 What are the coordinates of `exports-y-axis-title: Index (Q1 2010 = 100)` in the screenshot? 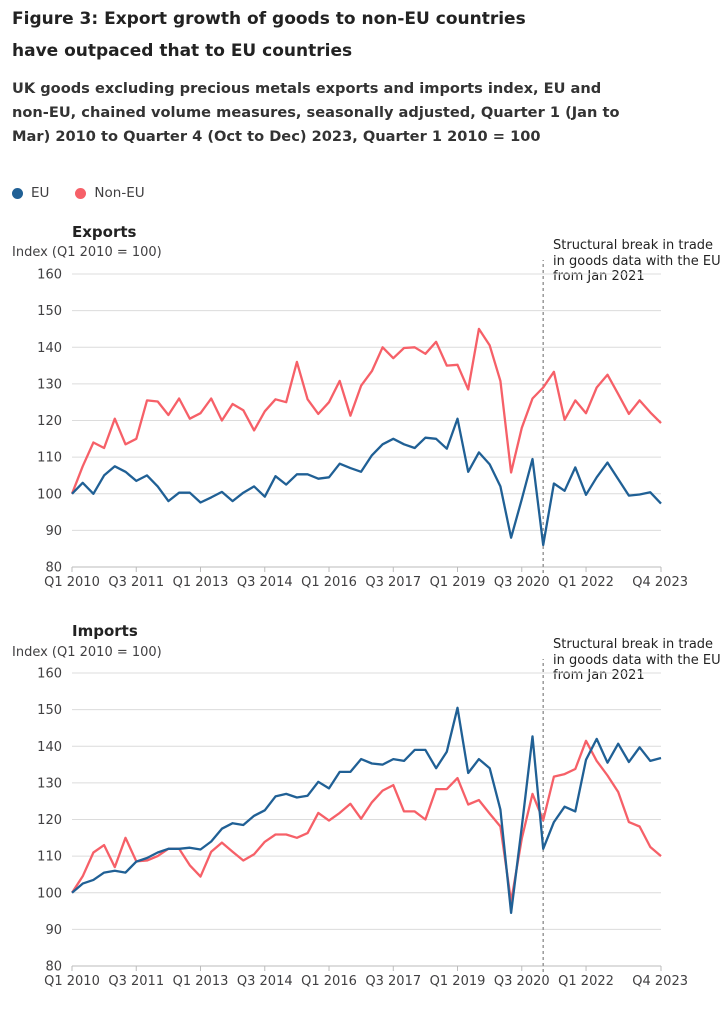 It's located at (87, 252).